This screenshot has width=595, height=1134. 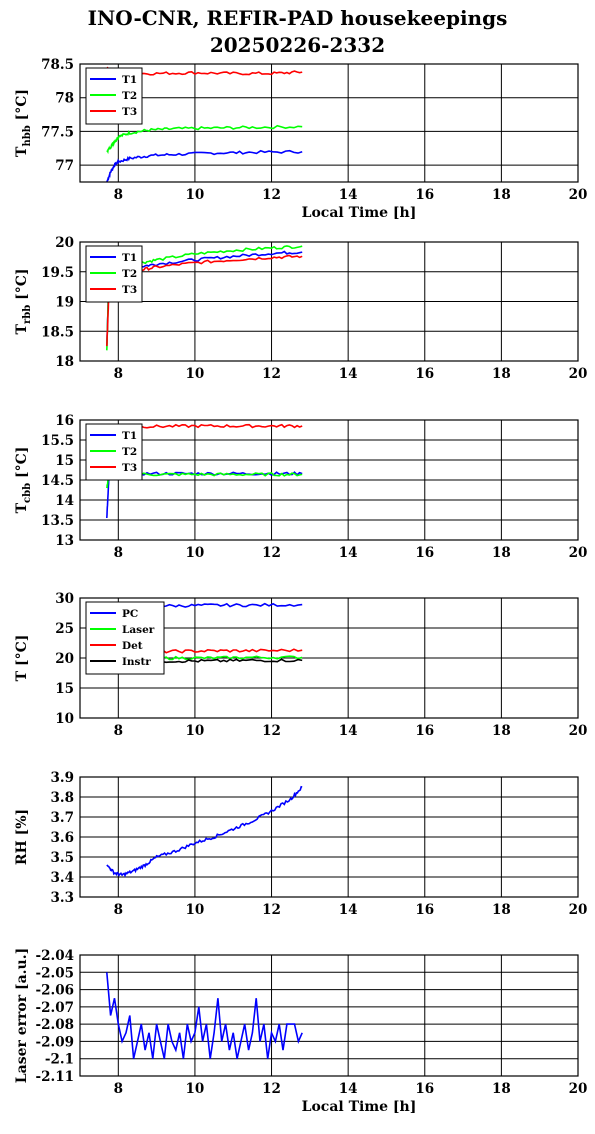 I want to click on y-tick-label: 14.5, so click(x=57, y=481).